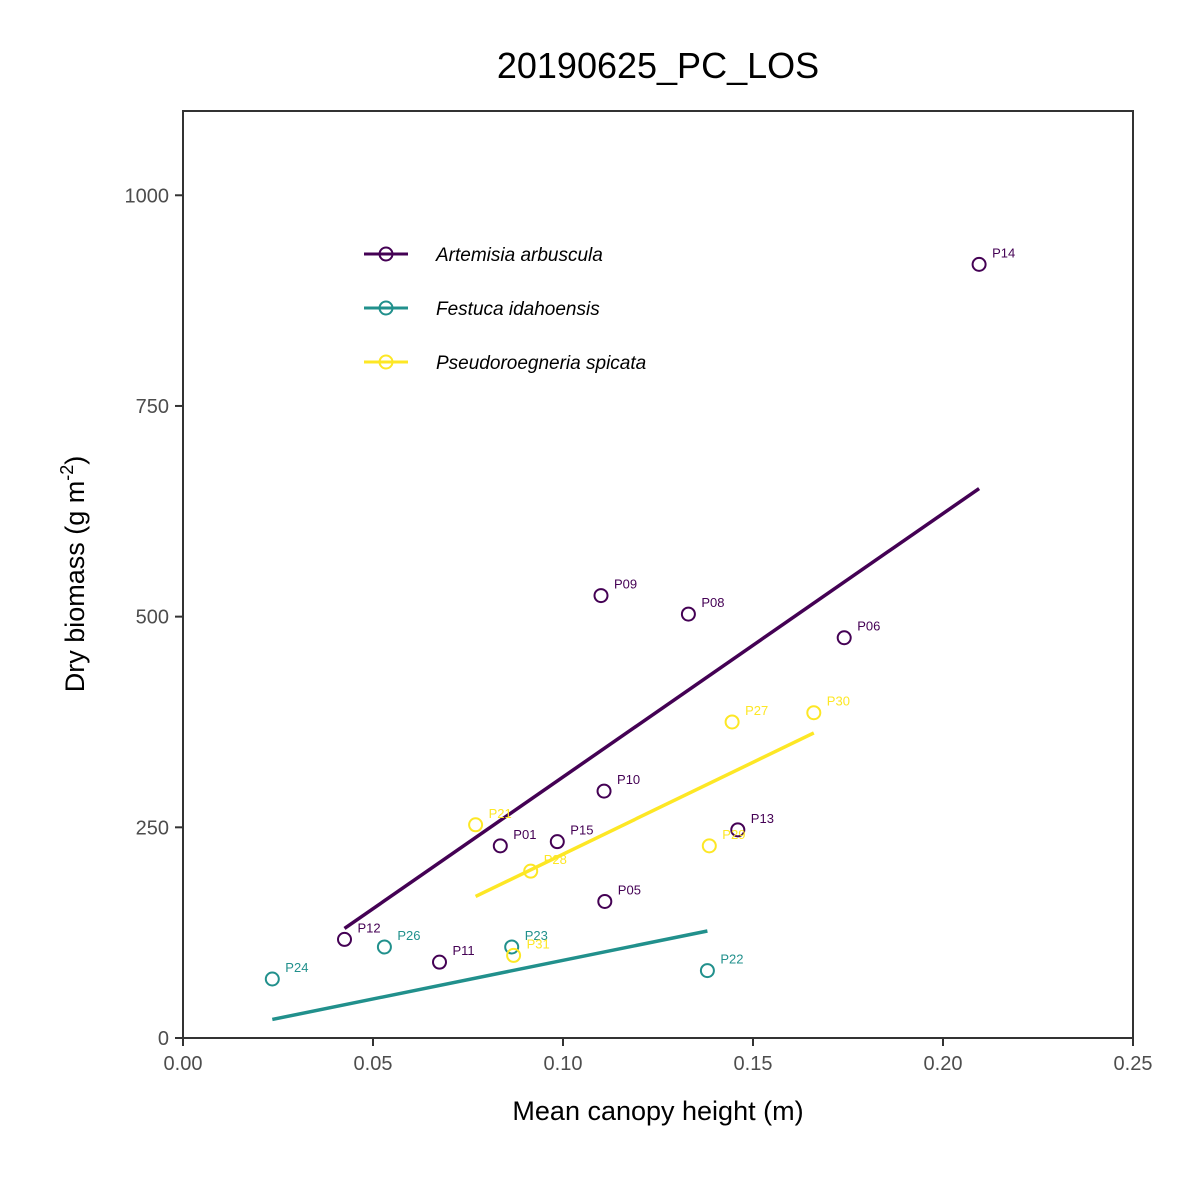  Describe the element at coordinates (464, 950) in the screenshot. I see `point-label: P11` at that location.